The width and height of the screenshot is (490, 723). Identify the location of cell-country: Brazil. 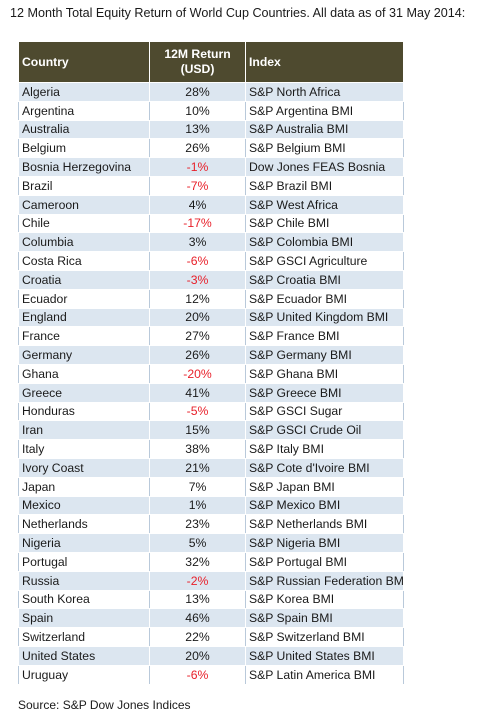
(84, 185).